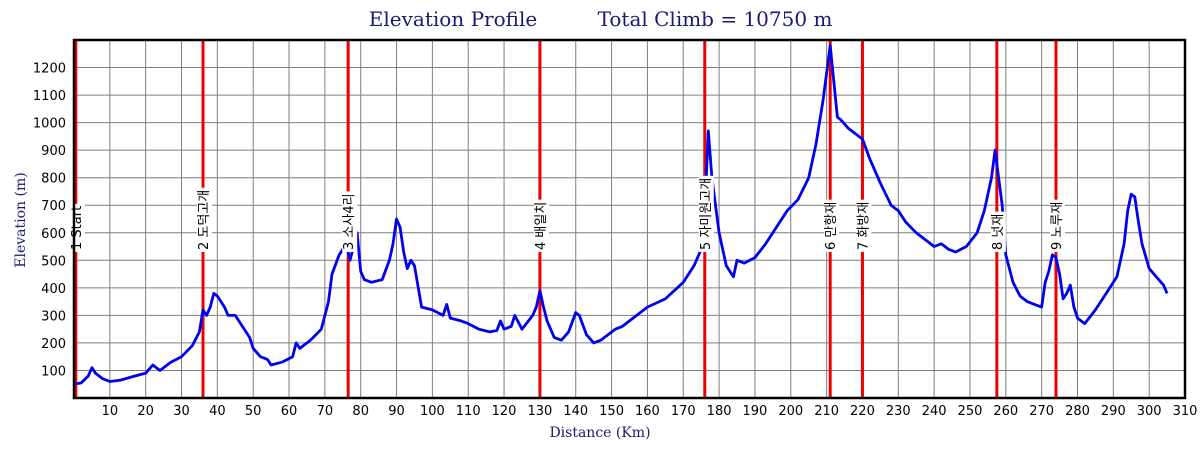 This screenshot has height=450, width=1200. I want to click on waypoint-label: 1 Start, so click(77, 228).